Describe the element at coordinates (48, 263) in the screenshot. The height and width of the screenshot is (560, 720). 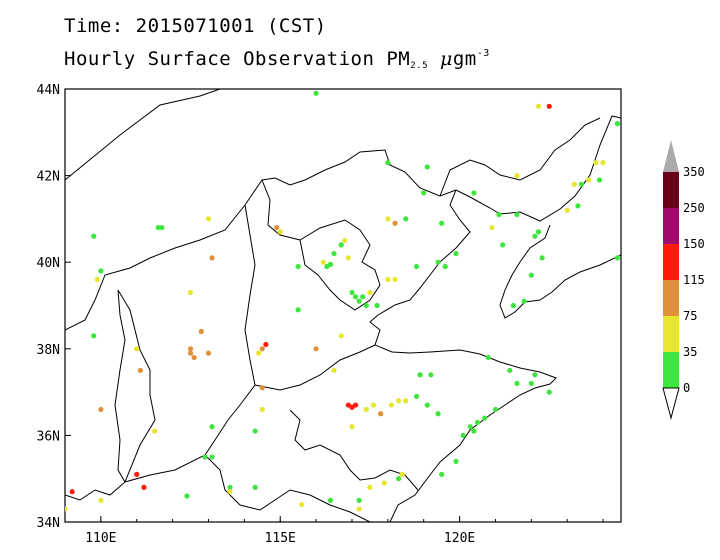
I see `lat-label: 40N` at that location.